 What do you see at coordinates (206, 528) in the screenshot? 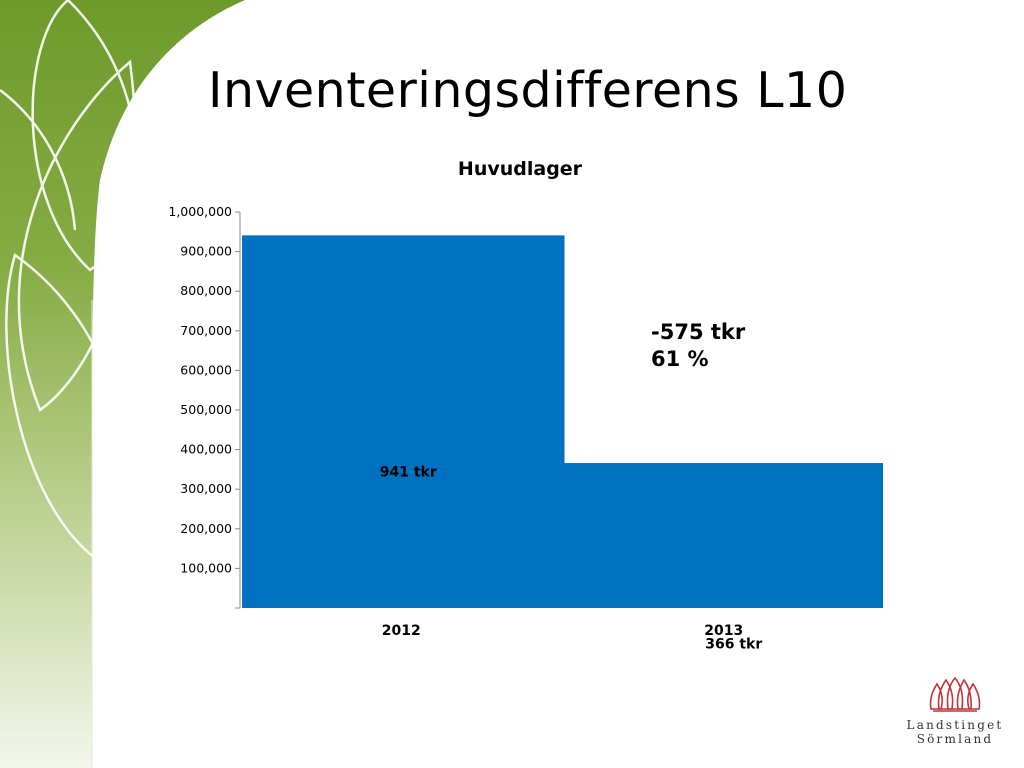
I see `y-tick-label: 200,000` at bounding box center [206, 528].